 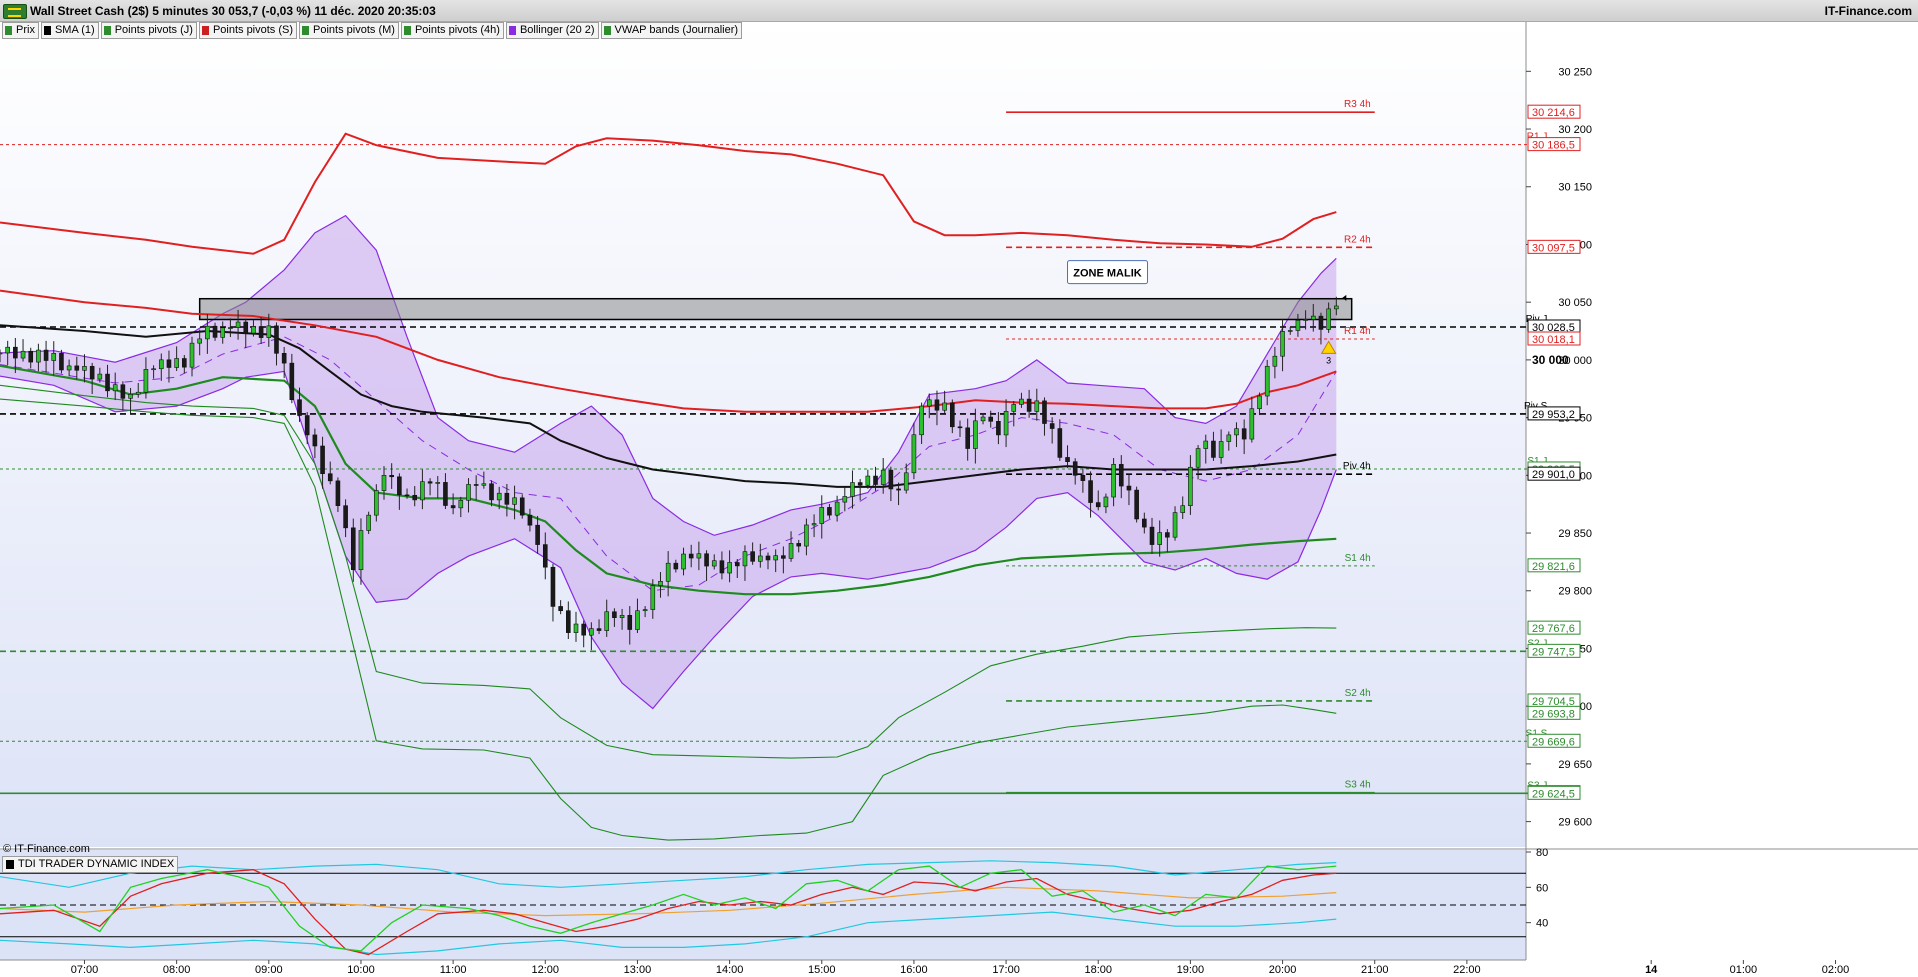 I want to click on legend-item: VWAP bands (Journalier), so click(x=671, y=30).